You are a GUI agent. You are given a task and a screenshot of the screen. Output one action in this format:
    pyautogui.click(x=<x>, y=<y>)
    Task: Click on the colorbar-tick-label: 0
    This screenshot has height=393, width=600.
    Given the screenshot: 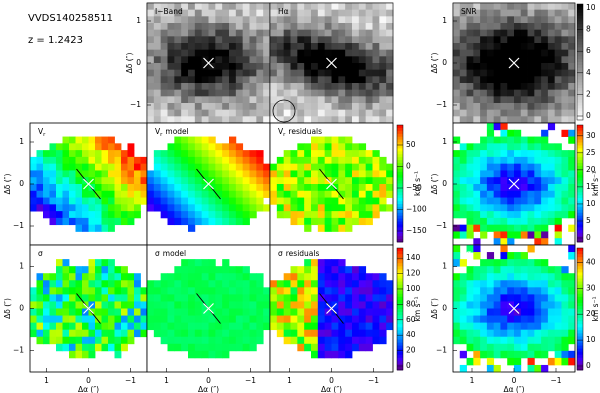 What is the action you would take?
    pyautogui.click(x=588, y=115)
    